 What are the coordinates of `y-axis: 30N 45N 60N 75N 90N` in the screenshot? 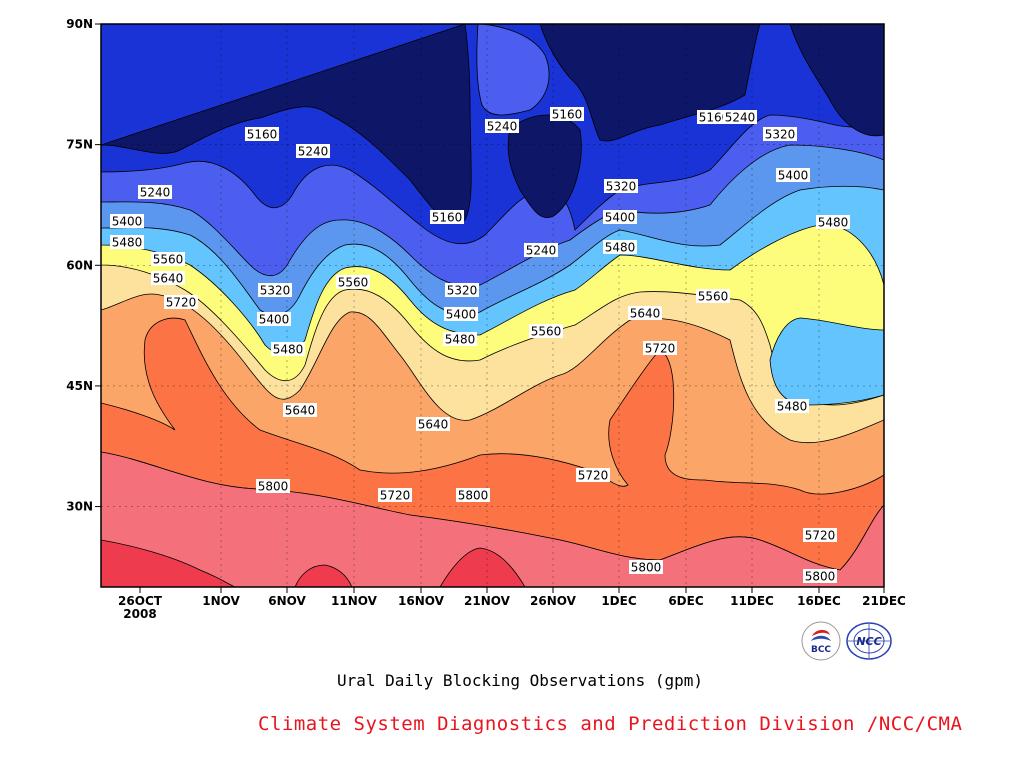 It's located at (83, 265).